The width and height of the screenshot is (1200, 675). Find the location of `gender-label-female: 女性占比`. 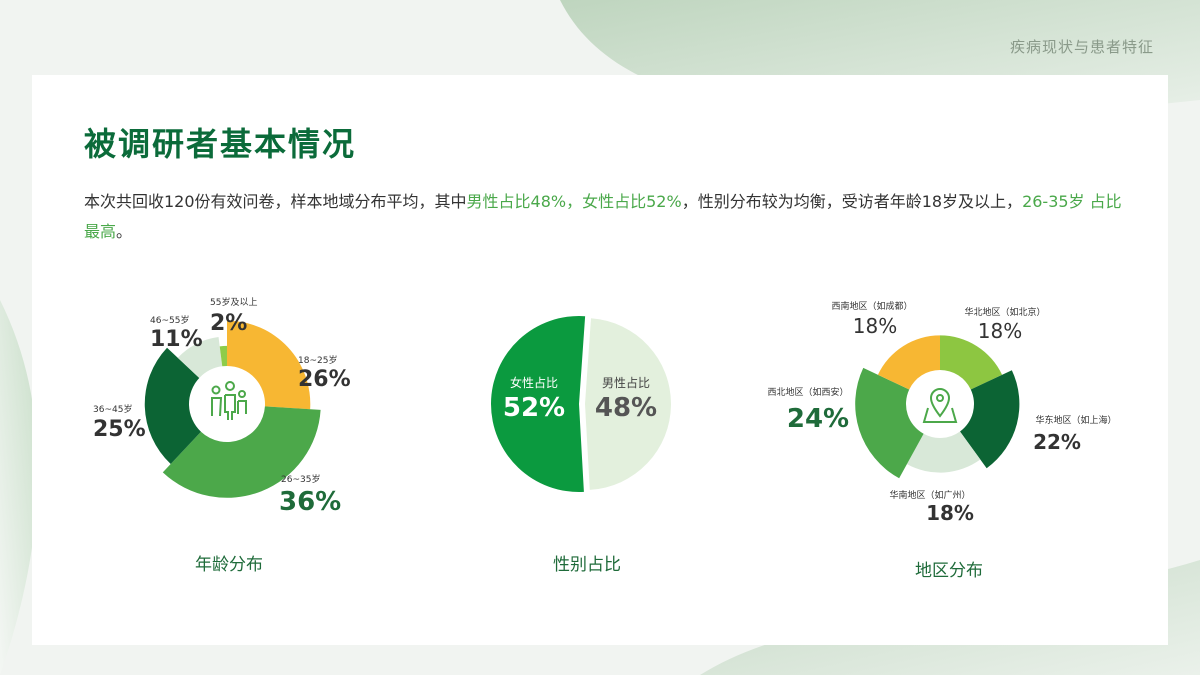

gender-label-female: 女性占比 is located at coordinates (534, 382).